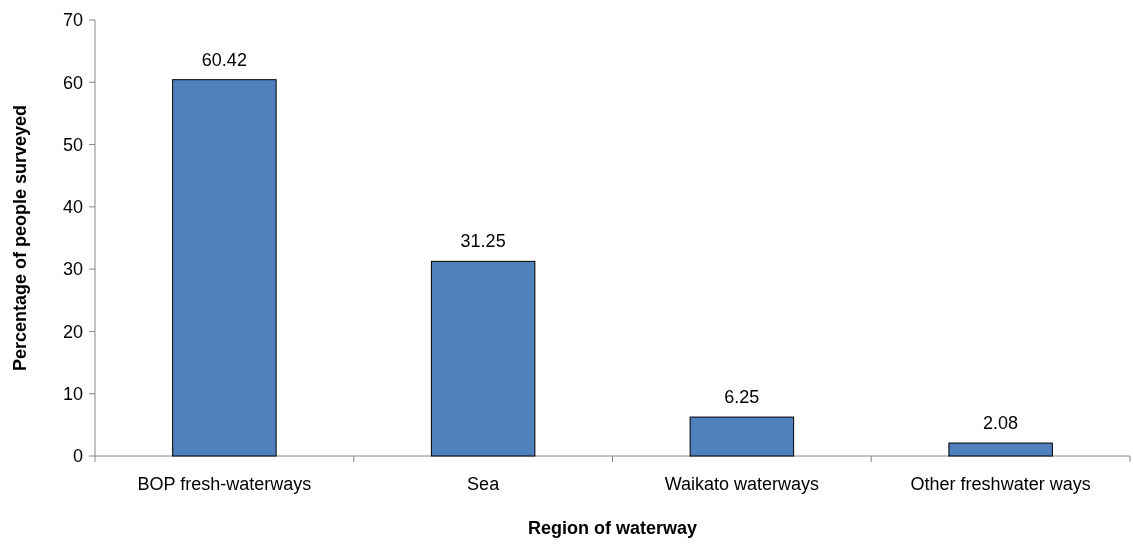 This screenshot has width=1133, height=544. I want to click on data-label: 2.08, so click(1001, 423).